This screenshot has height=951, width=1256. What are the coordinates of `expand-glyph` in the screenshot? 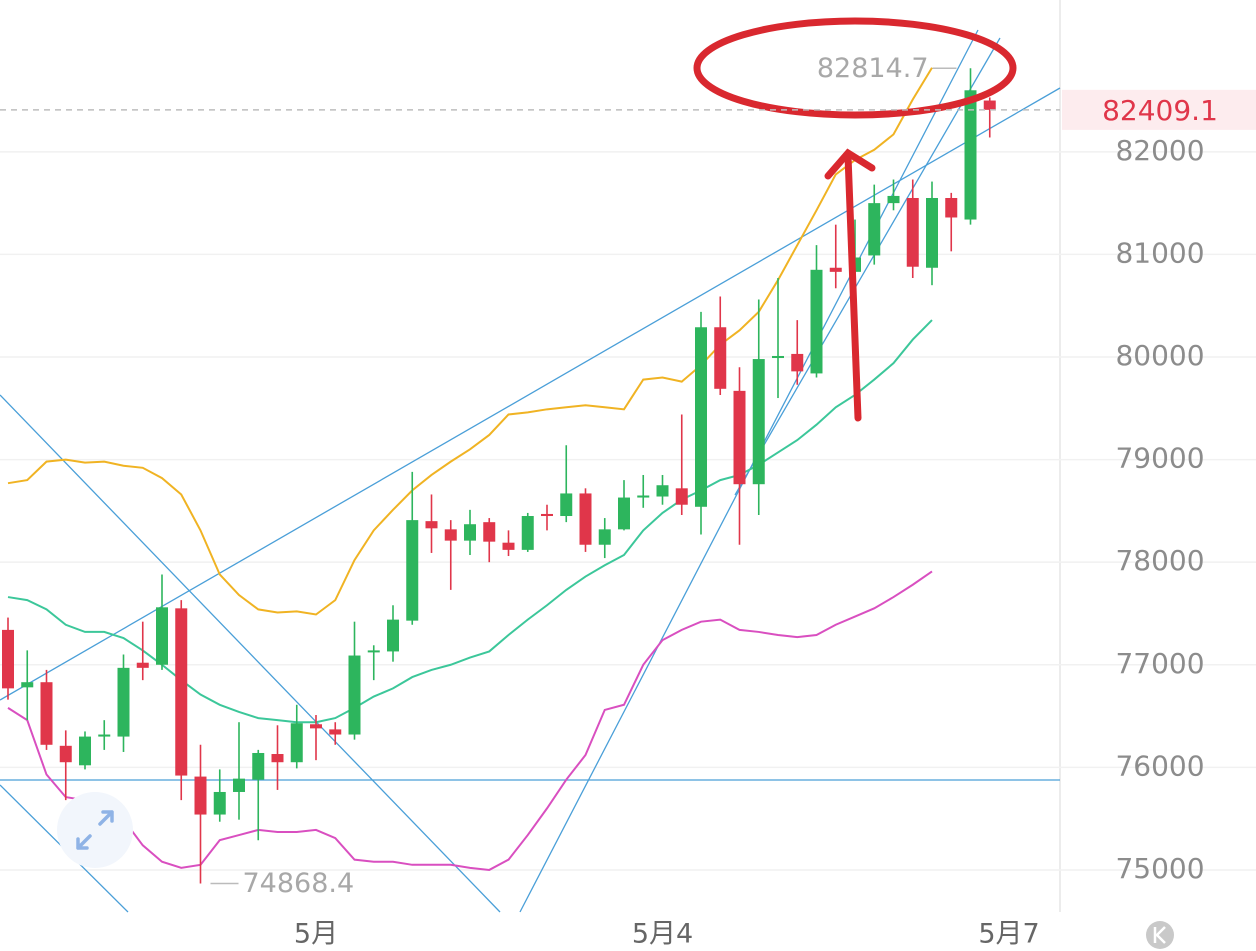 It's located at (95, 830).